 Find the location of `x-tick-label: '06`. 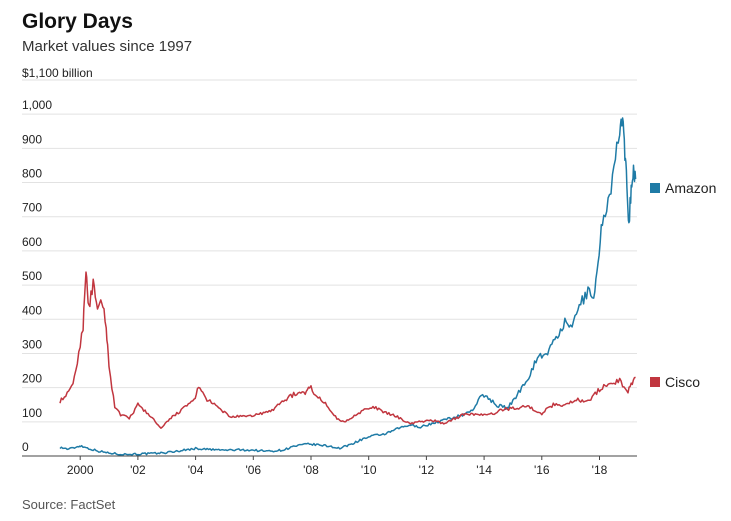

x-tick-label: '06 is located at coordinates (253, 470).